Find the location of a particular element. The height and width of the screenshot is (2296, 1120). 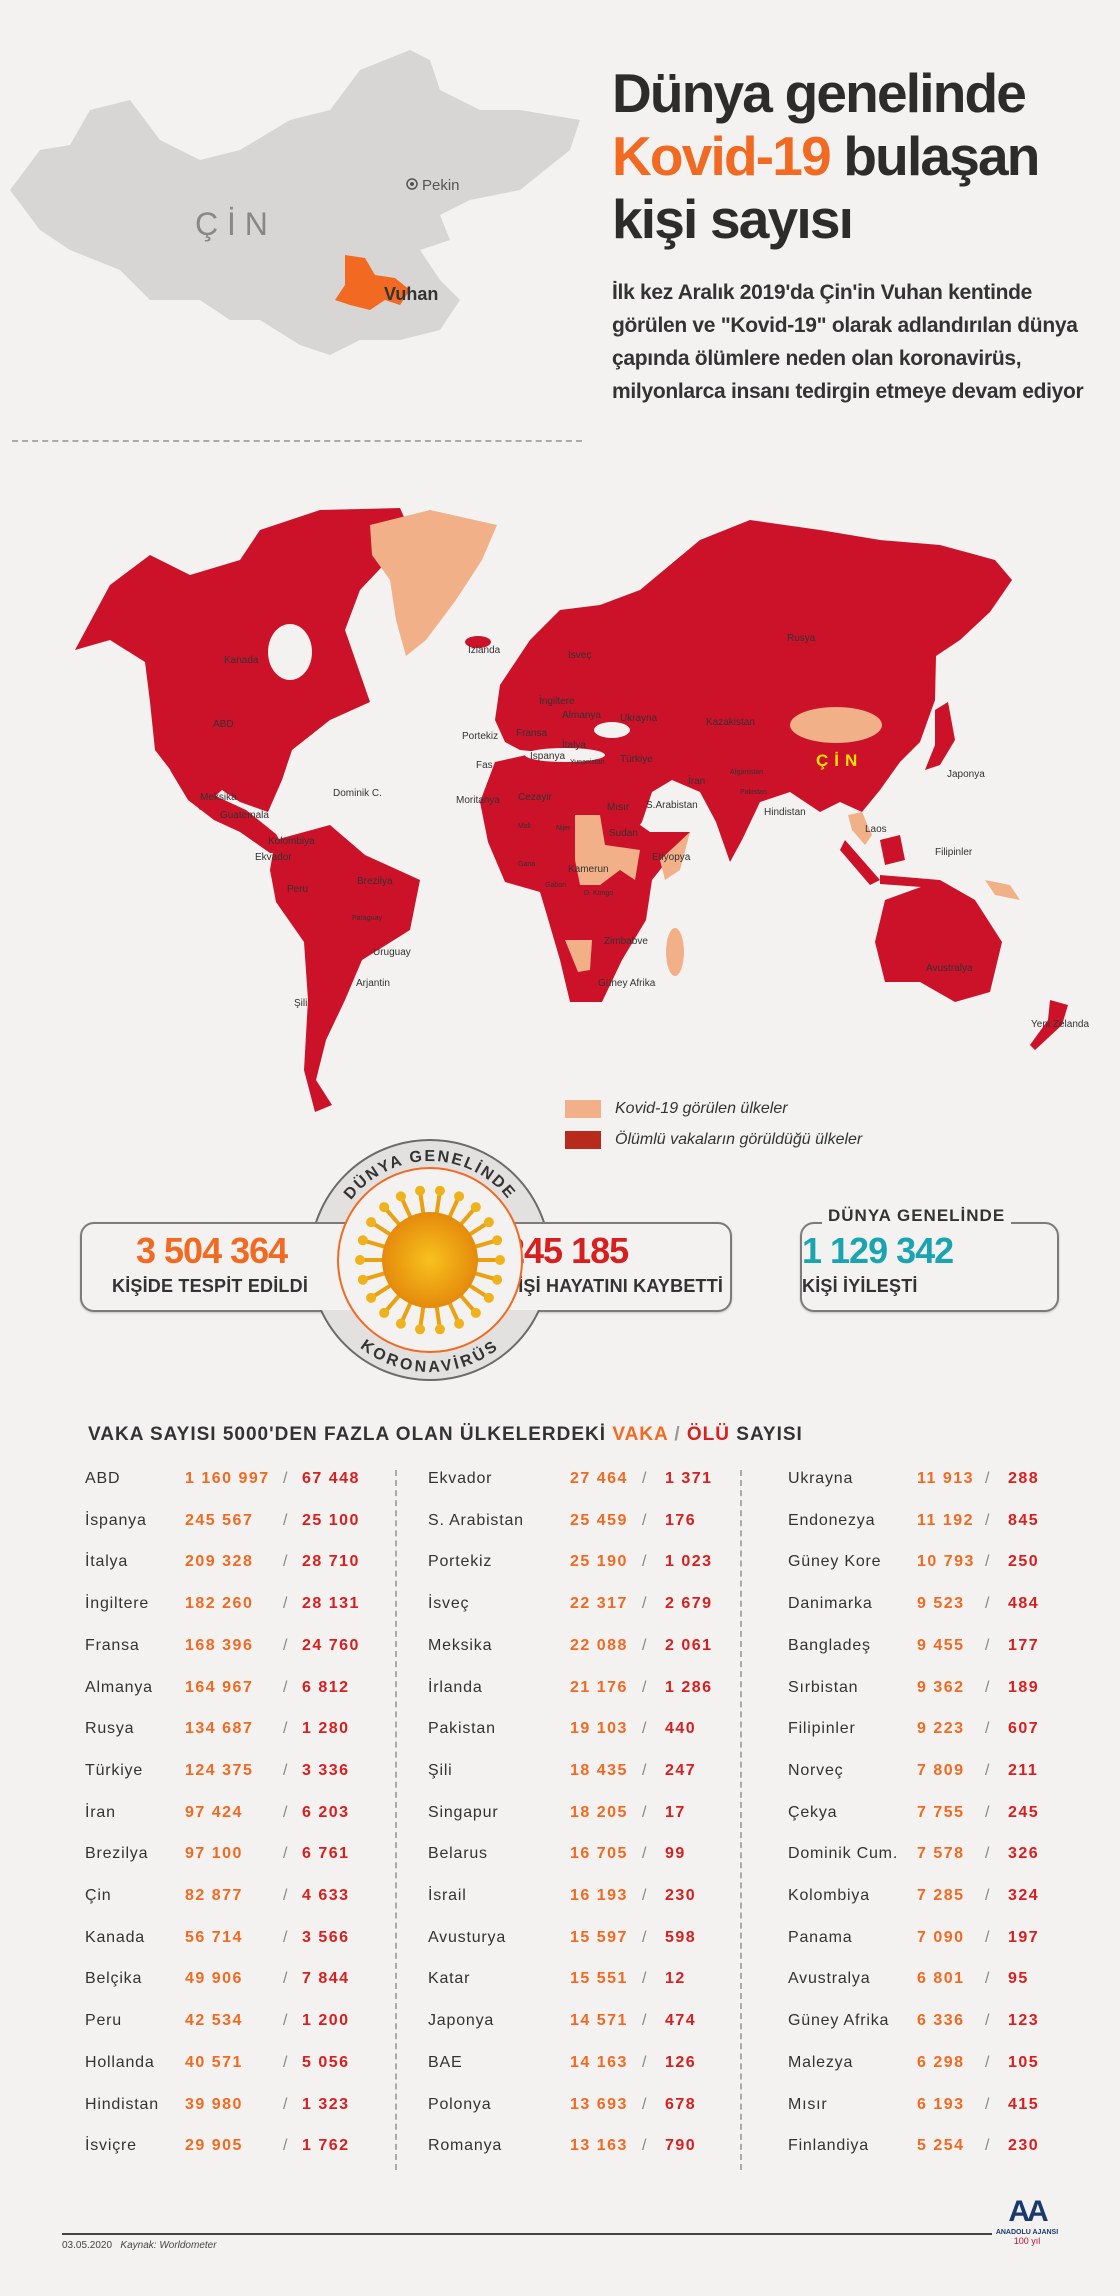

death-count: 4 633 is located at coordinates (326, 1895).